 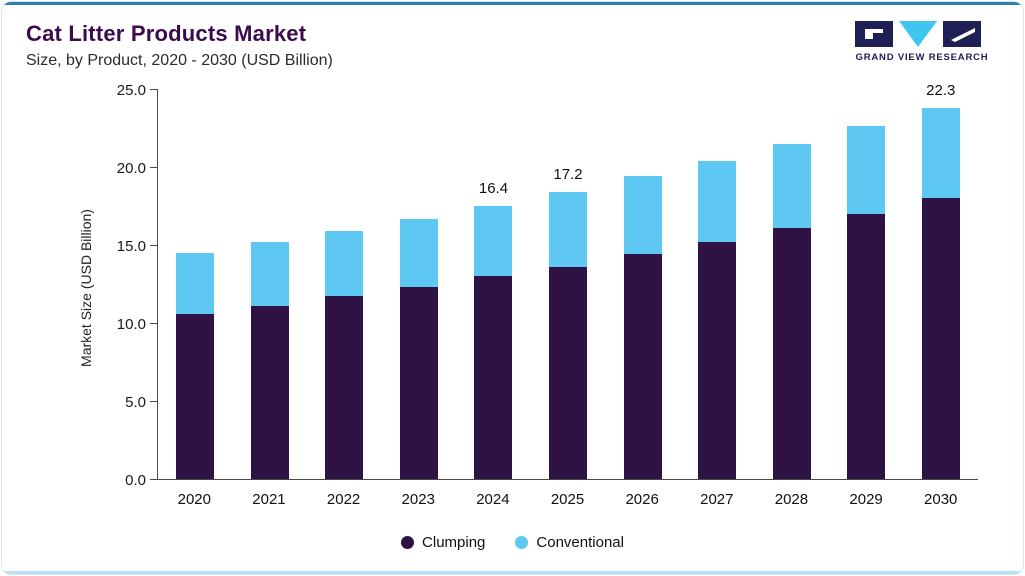 I want to click on y-tick-label: 15.0, so click(x=131, y=246).